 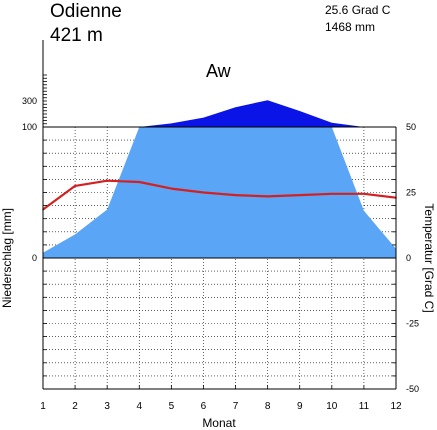 I want to click on left-tick-label: 300, so click(x=29, y=101).